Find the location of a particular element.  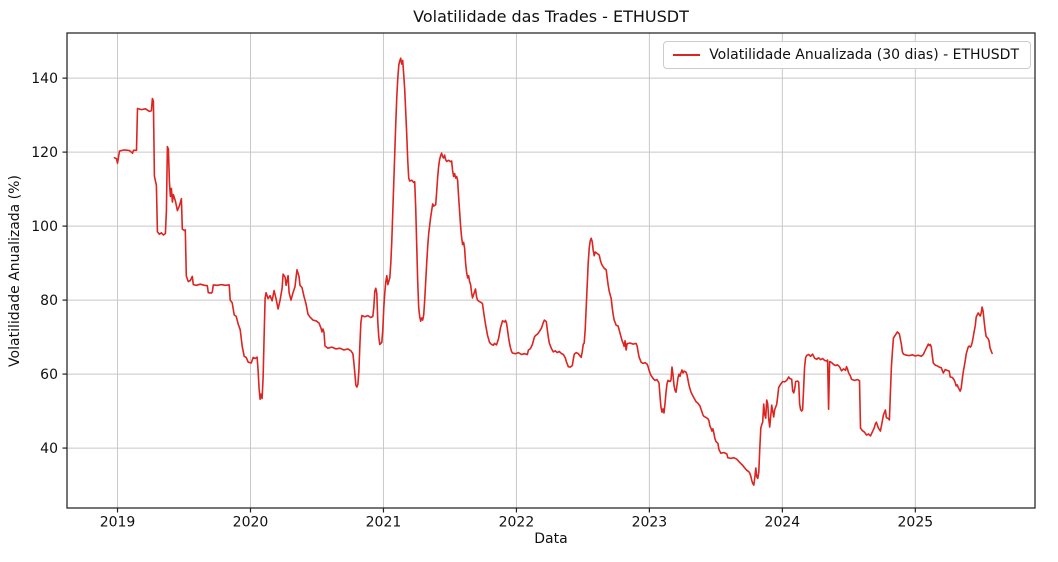

legend-line-sample is located at coordinates (687, 55).